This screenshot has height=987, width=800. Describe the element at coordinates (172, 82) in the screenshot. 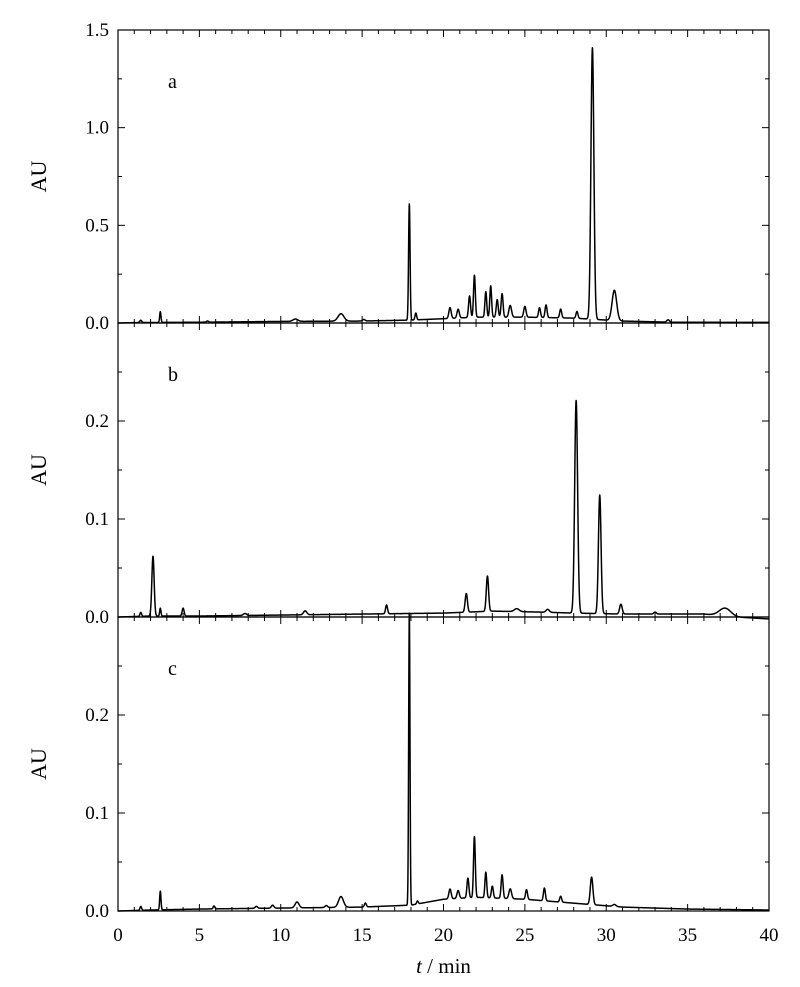

I see `panel-label: a` at that location.